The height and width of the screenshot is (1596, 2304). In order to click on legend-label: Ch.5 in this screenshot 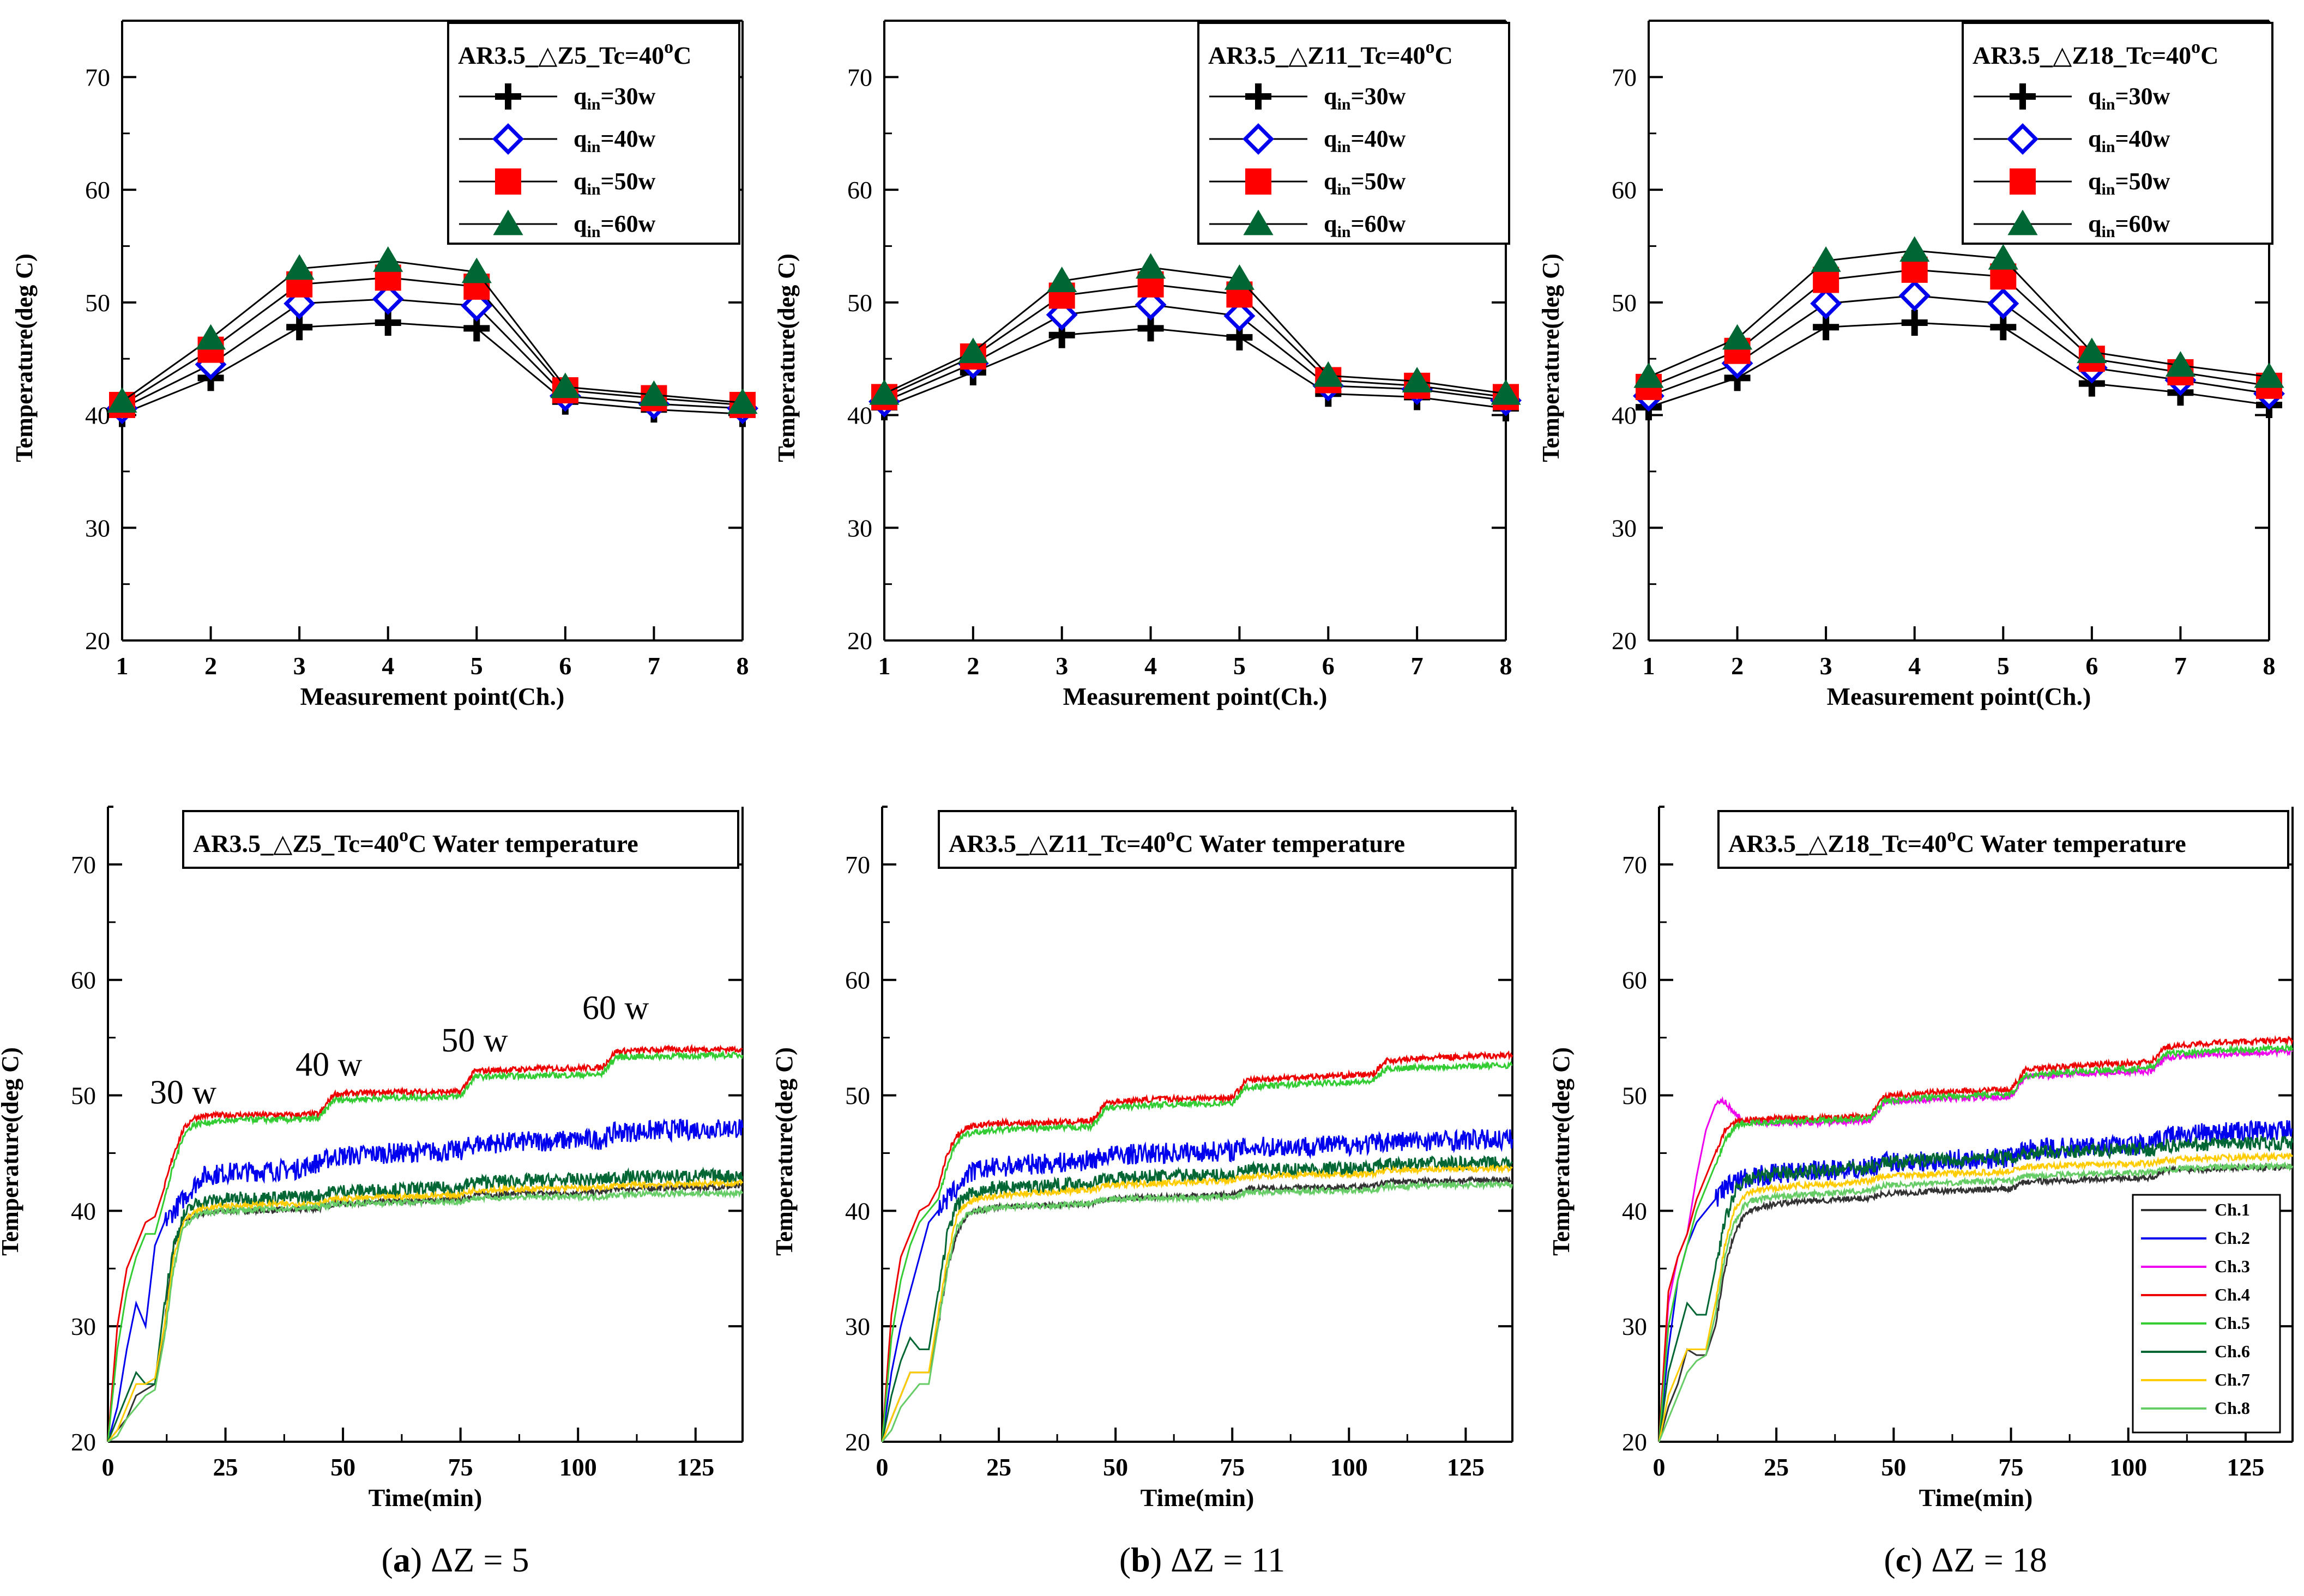, I will do `click(2232, 1323)`.